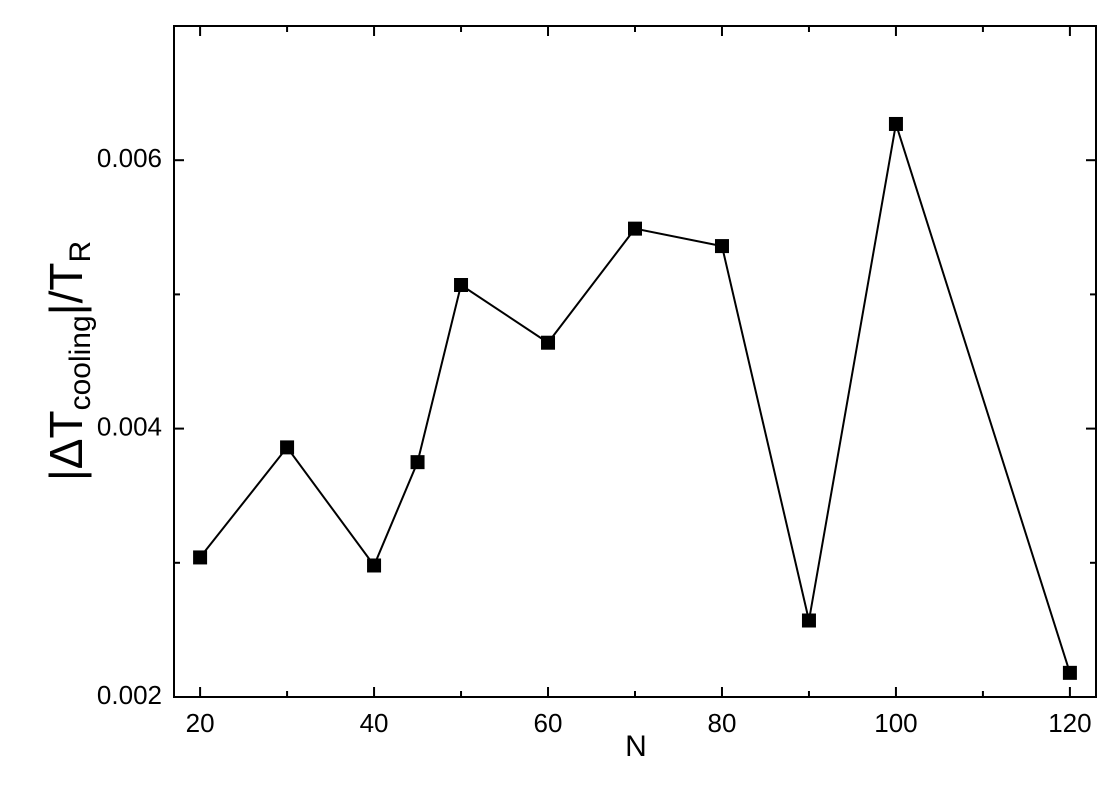 The width and height of the screenshot is (1117, 789). What do you see at coordinates (129, 695) in the screenshot?
I see `y-tick-label: 0.002` at bounding box center [129, 695].